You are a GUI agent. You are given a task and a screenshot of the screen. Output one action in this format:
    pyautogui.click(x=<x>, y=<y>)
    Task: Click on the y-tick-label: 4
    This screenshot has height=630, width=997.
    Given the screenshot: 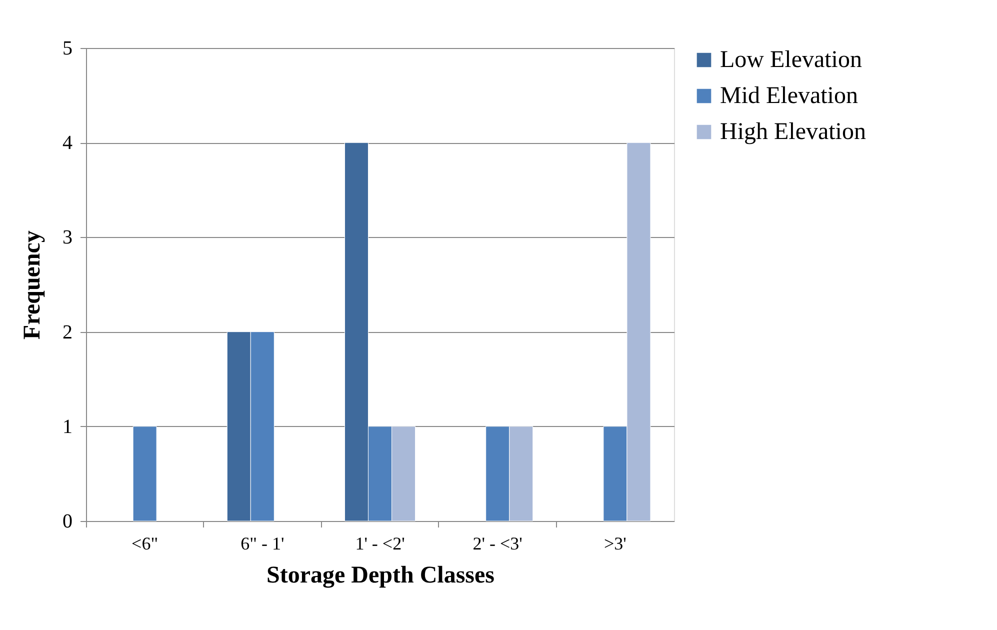 What is the action you would take?
    pyautogui.click(x=67, y=143)
    